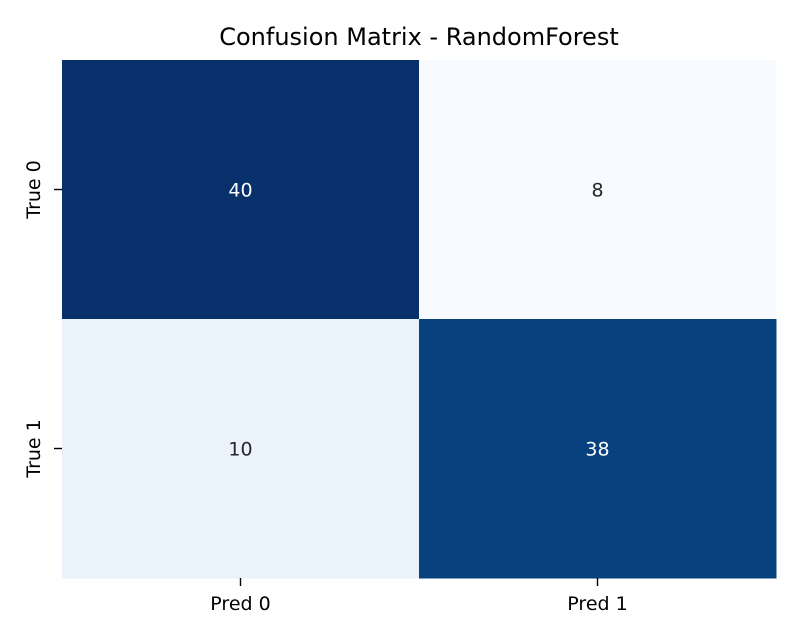 This screenshot has width=800, height=640. What do you see at coordinates (597, 604) in the screenshot?
I see `x-tick-label-1: Pred 1` at bounding box center [597, 604].